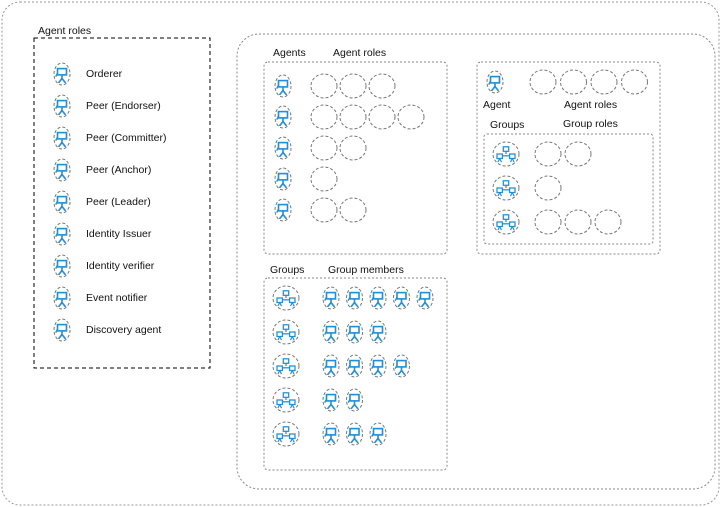 This screenshot has height=507, width=721. Describe the element at coordinates (497, 105) in the screenshot. I see `agent-label: Agent` at that location.